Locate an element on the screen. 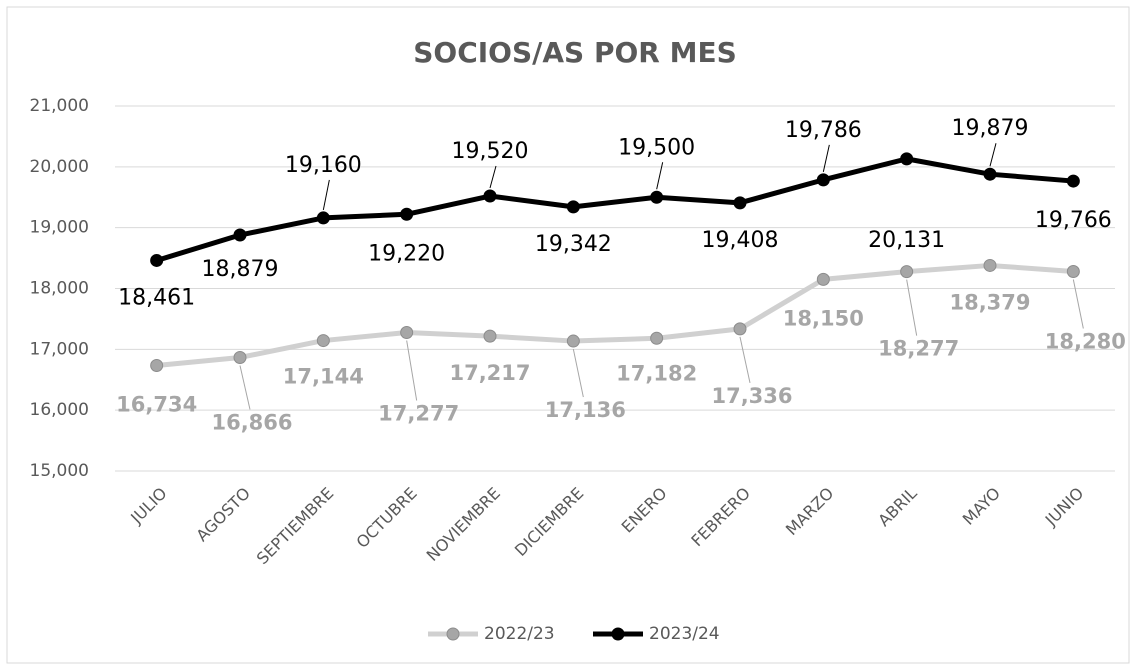  data-label: 18,379 is located at coordinates (989, 302).